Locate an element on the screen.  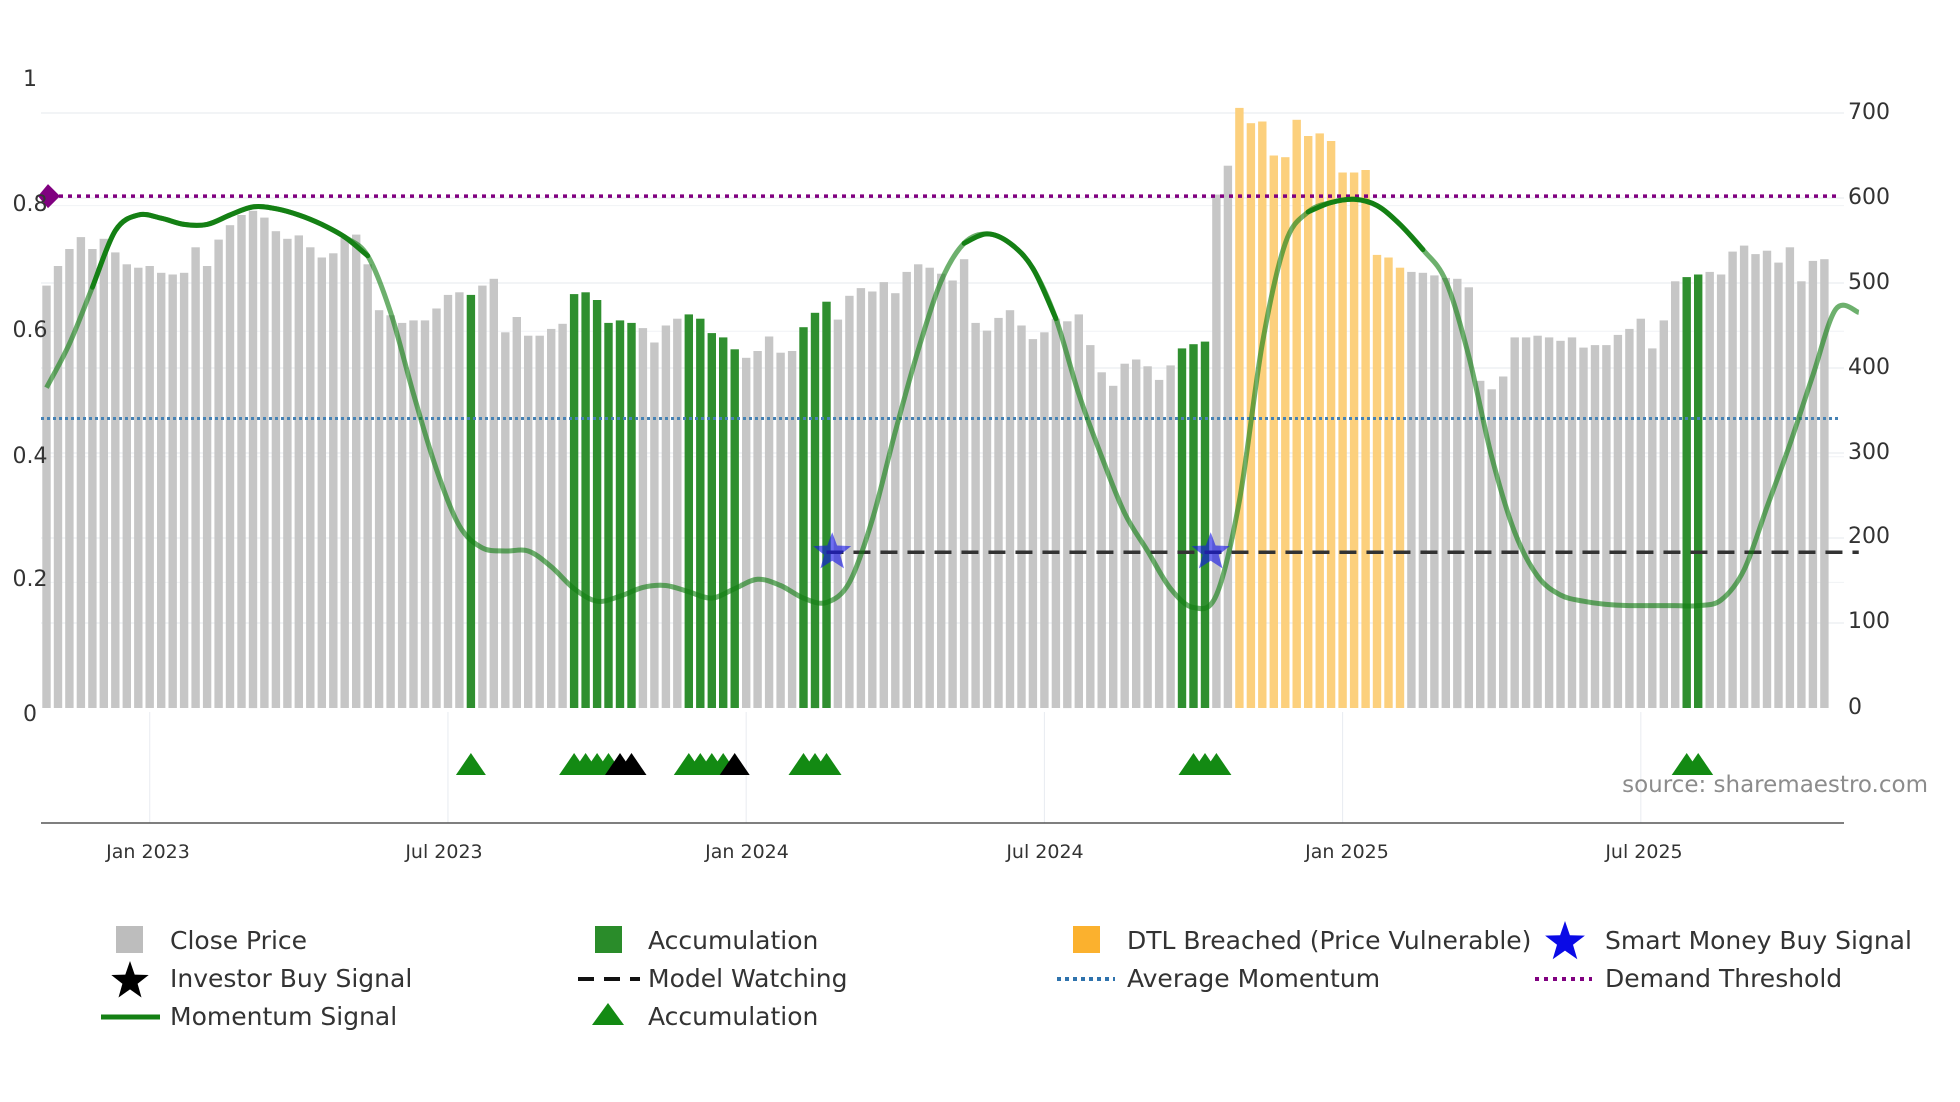
legend-label: DTL Breached (Price Vulnerable) is located at coordinates (1329, 940).